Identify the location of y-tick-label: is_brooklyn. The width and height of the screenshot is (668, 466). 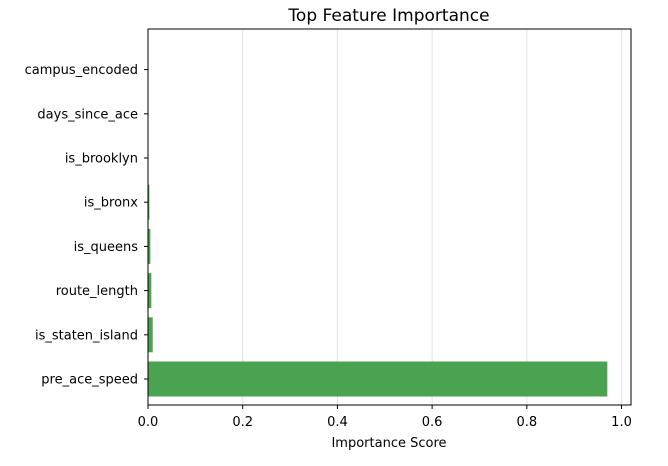
(101, 159).